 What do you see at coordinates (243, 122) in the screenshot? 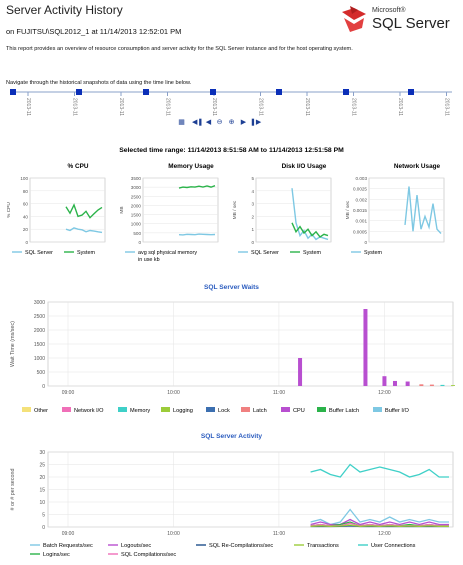
I see `next-icon: ▶` at bounding box center [243, 122].